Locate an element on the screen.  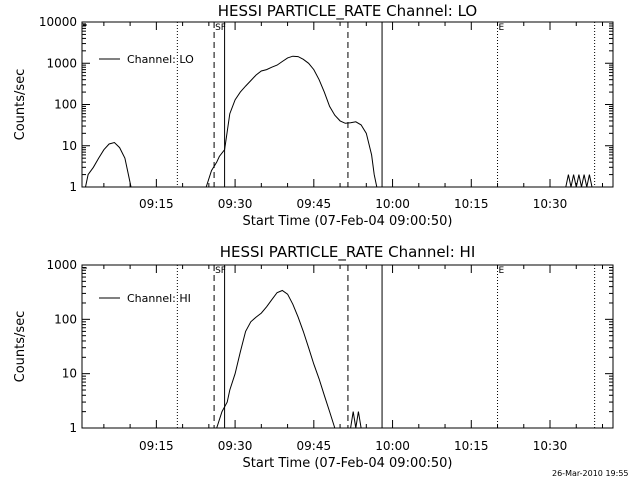
chart-title: HESSI PARTICLE_RATE Channel: HI is located at coordinates (348, 252).